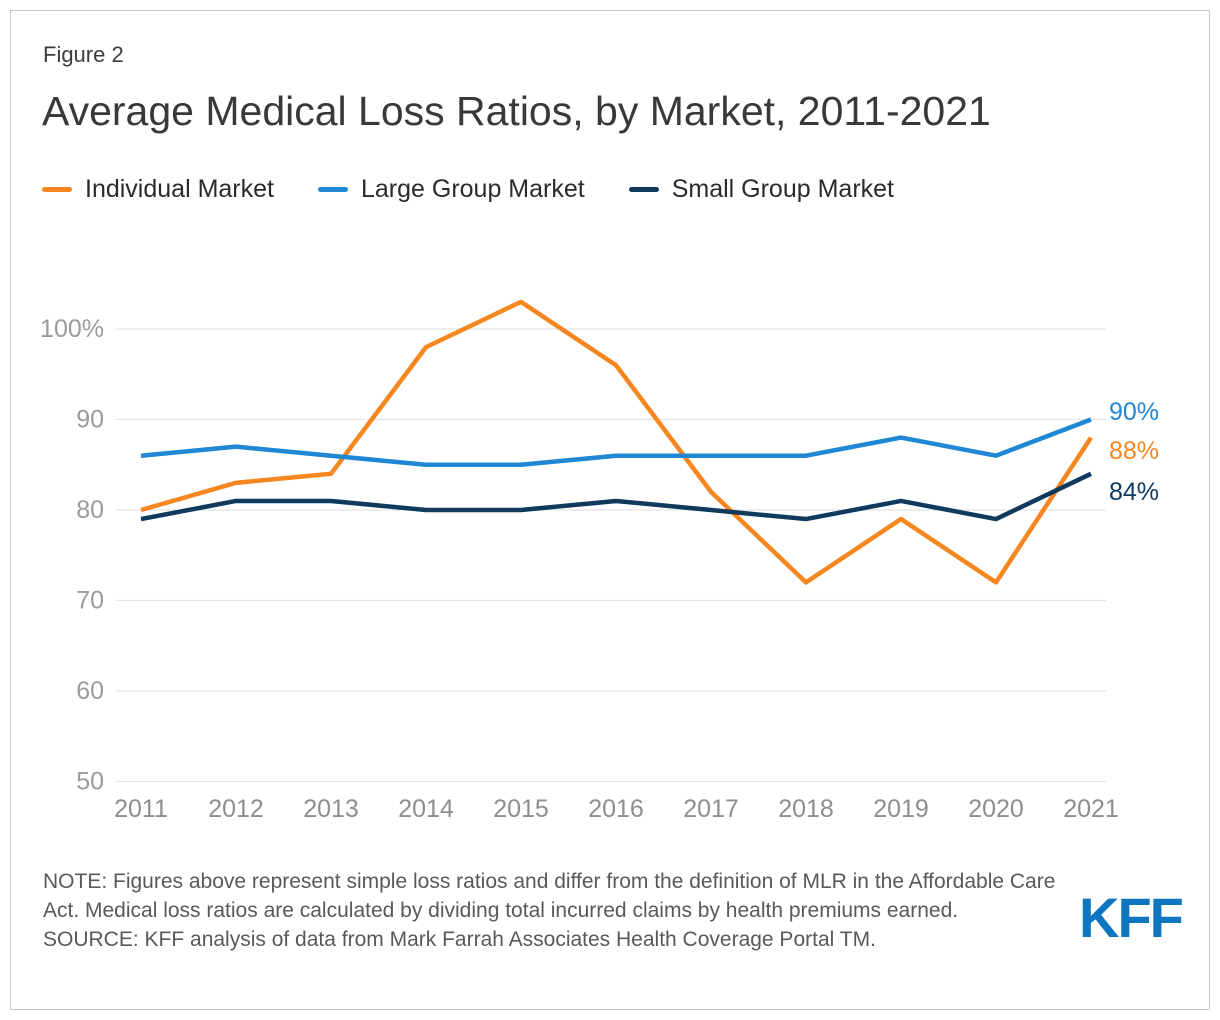 This screenshot has height=1020, width=1220. I want to click on small-group-market-swatch-icon, so click(643, 189).